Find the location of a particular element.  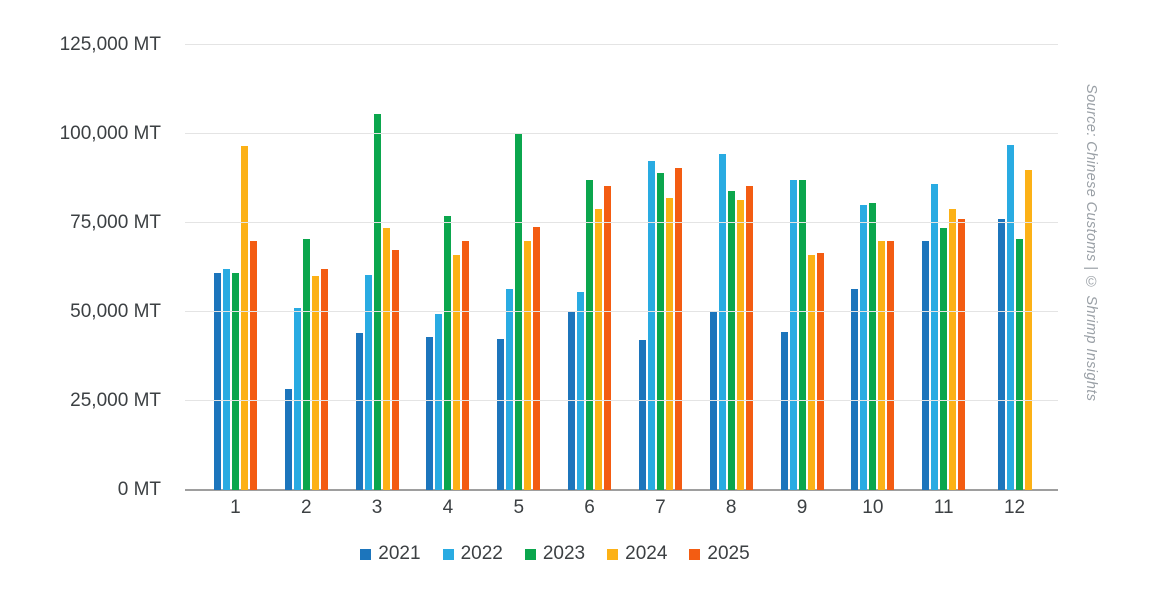

legend-item-2023: 2023 is located at coordinates (554, 554).